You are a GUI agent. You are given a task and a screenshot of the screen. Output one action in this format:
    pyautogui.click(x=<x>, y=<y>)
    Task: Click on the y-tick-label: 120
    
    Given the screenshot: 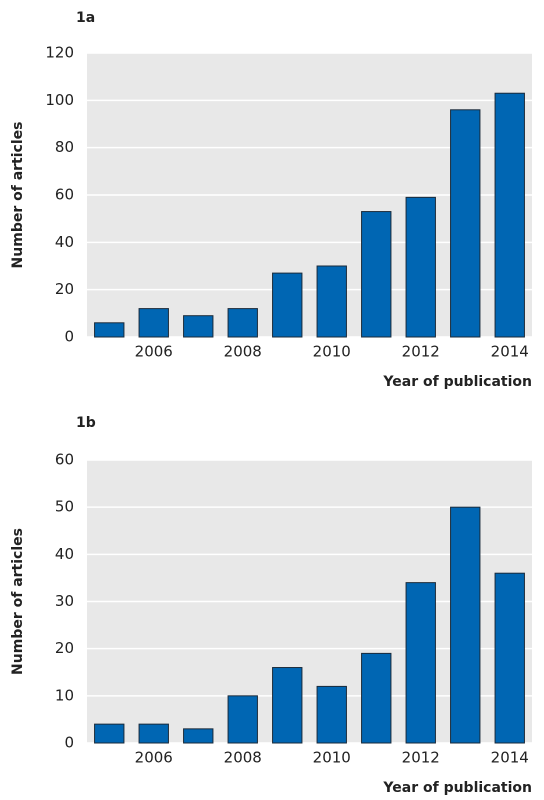 What is the action you would take?
    pyautogui.click(x=59, y=53)
    